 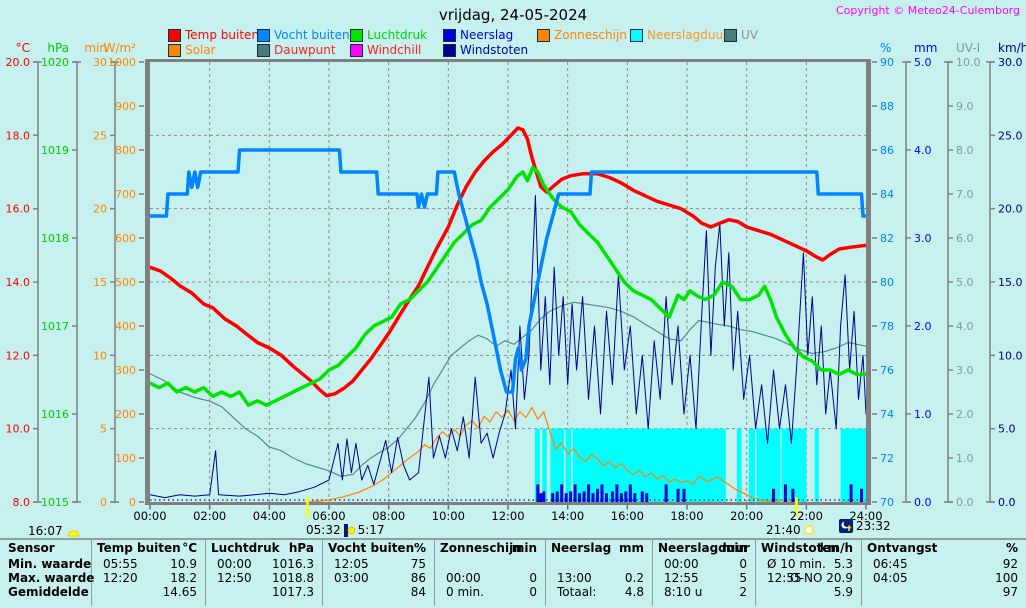 I want to click on table-header-name: Zonneschijn, so click(x=481, y=548).